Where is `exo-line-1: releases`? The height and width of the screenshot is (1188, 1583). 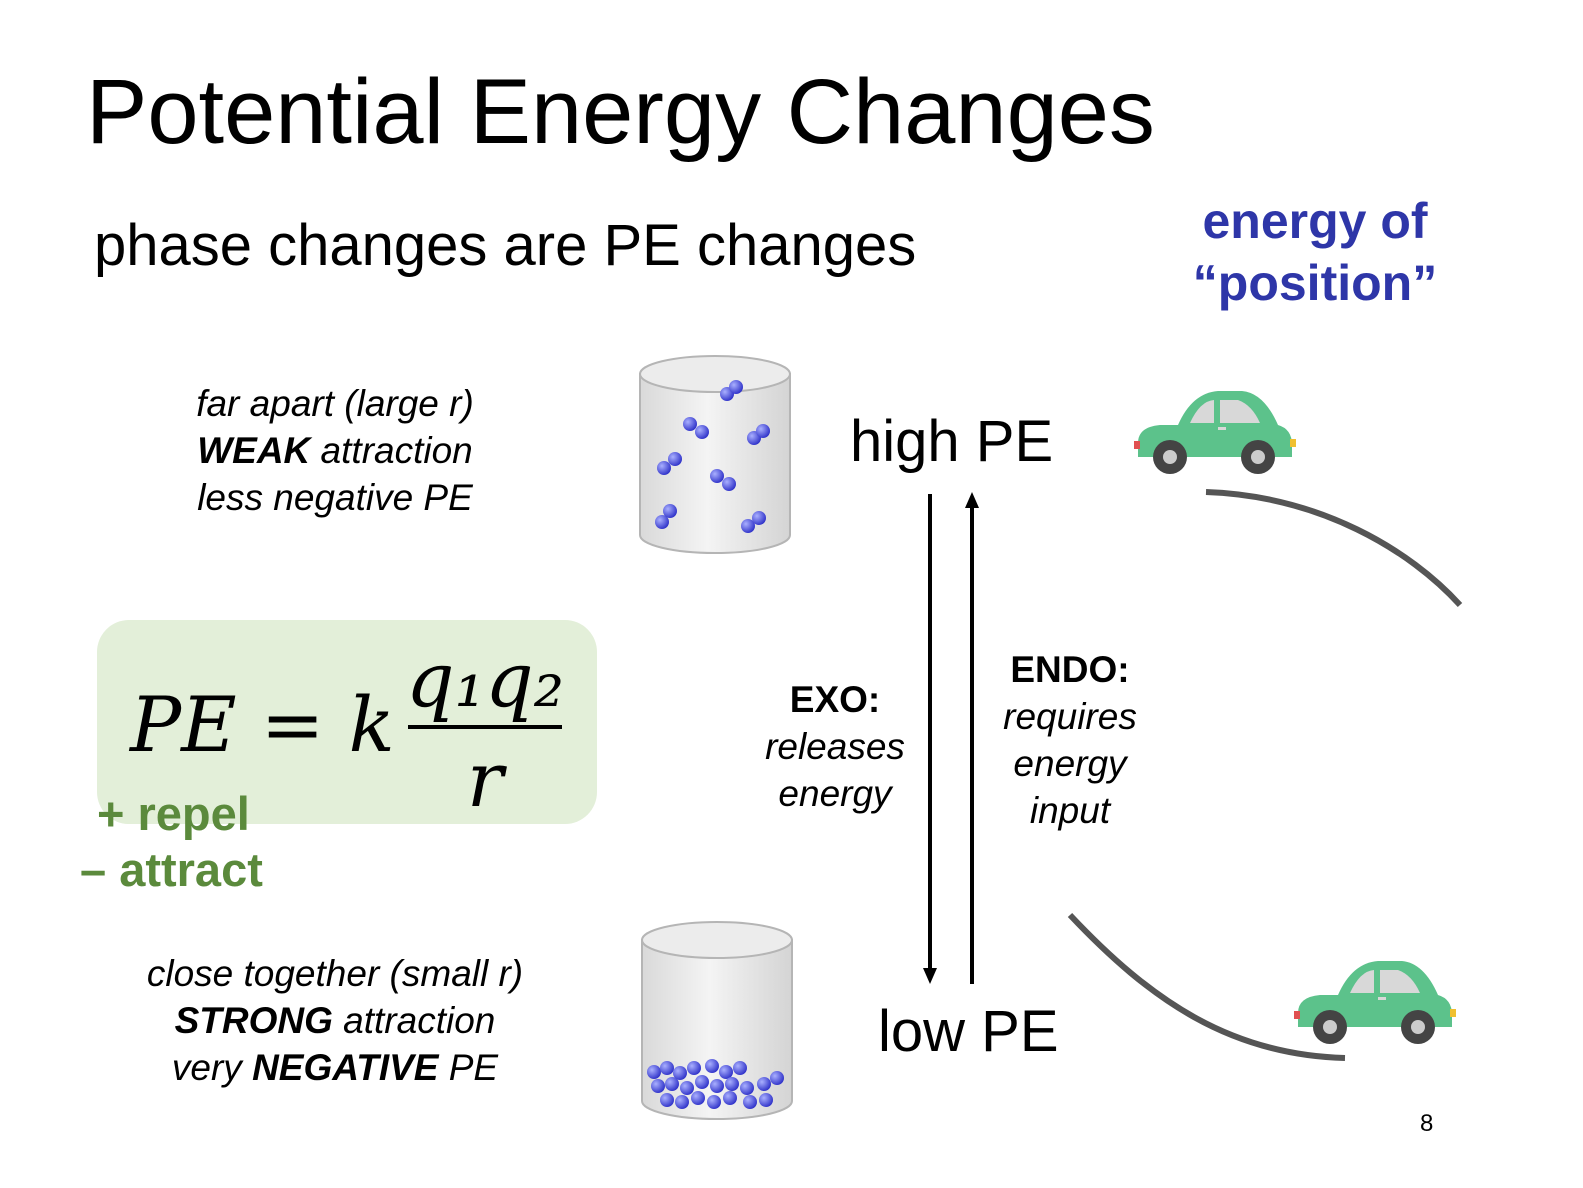 exo-line-1: releases is located at coordinates (835, 746).